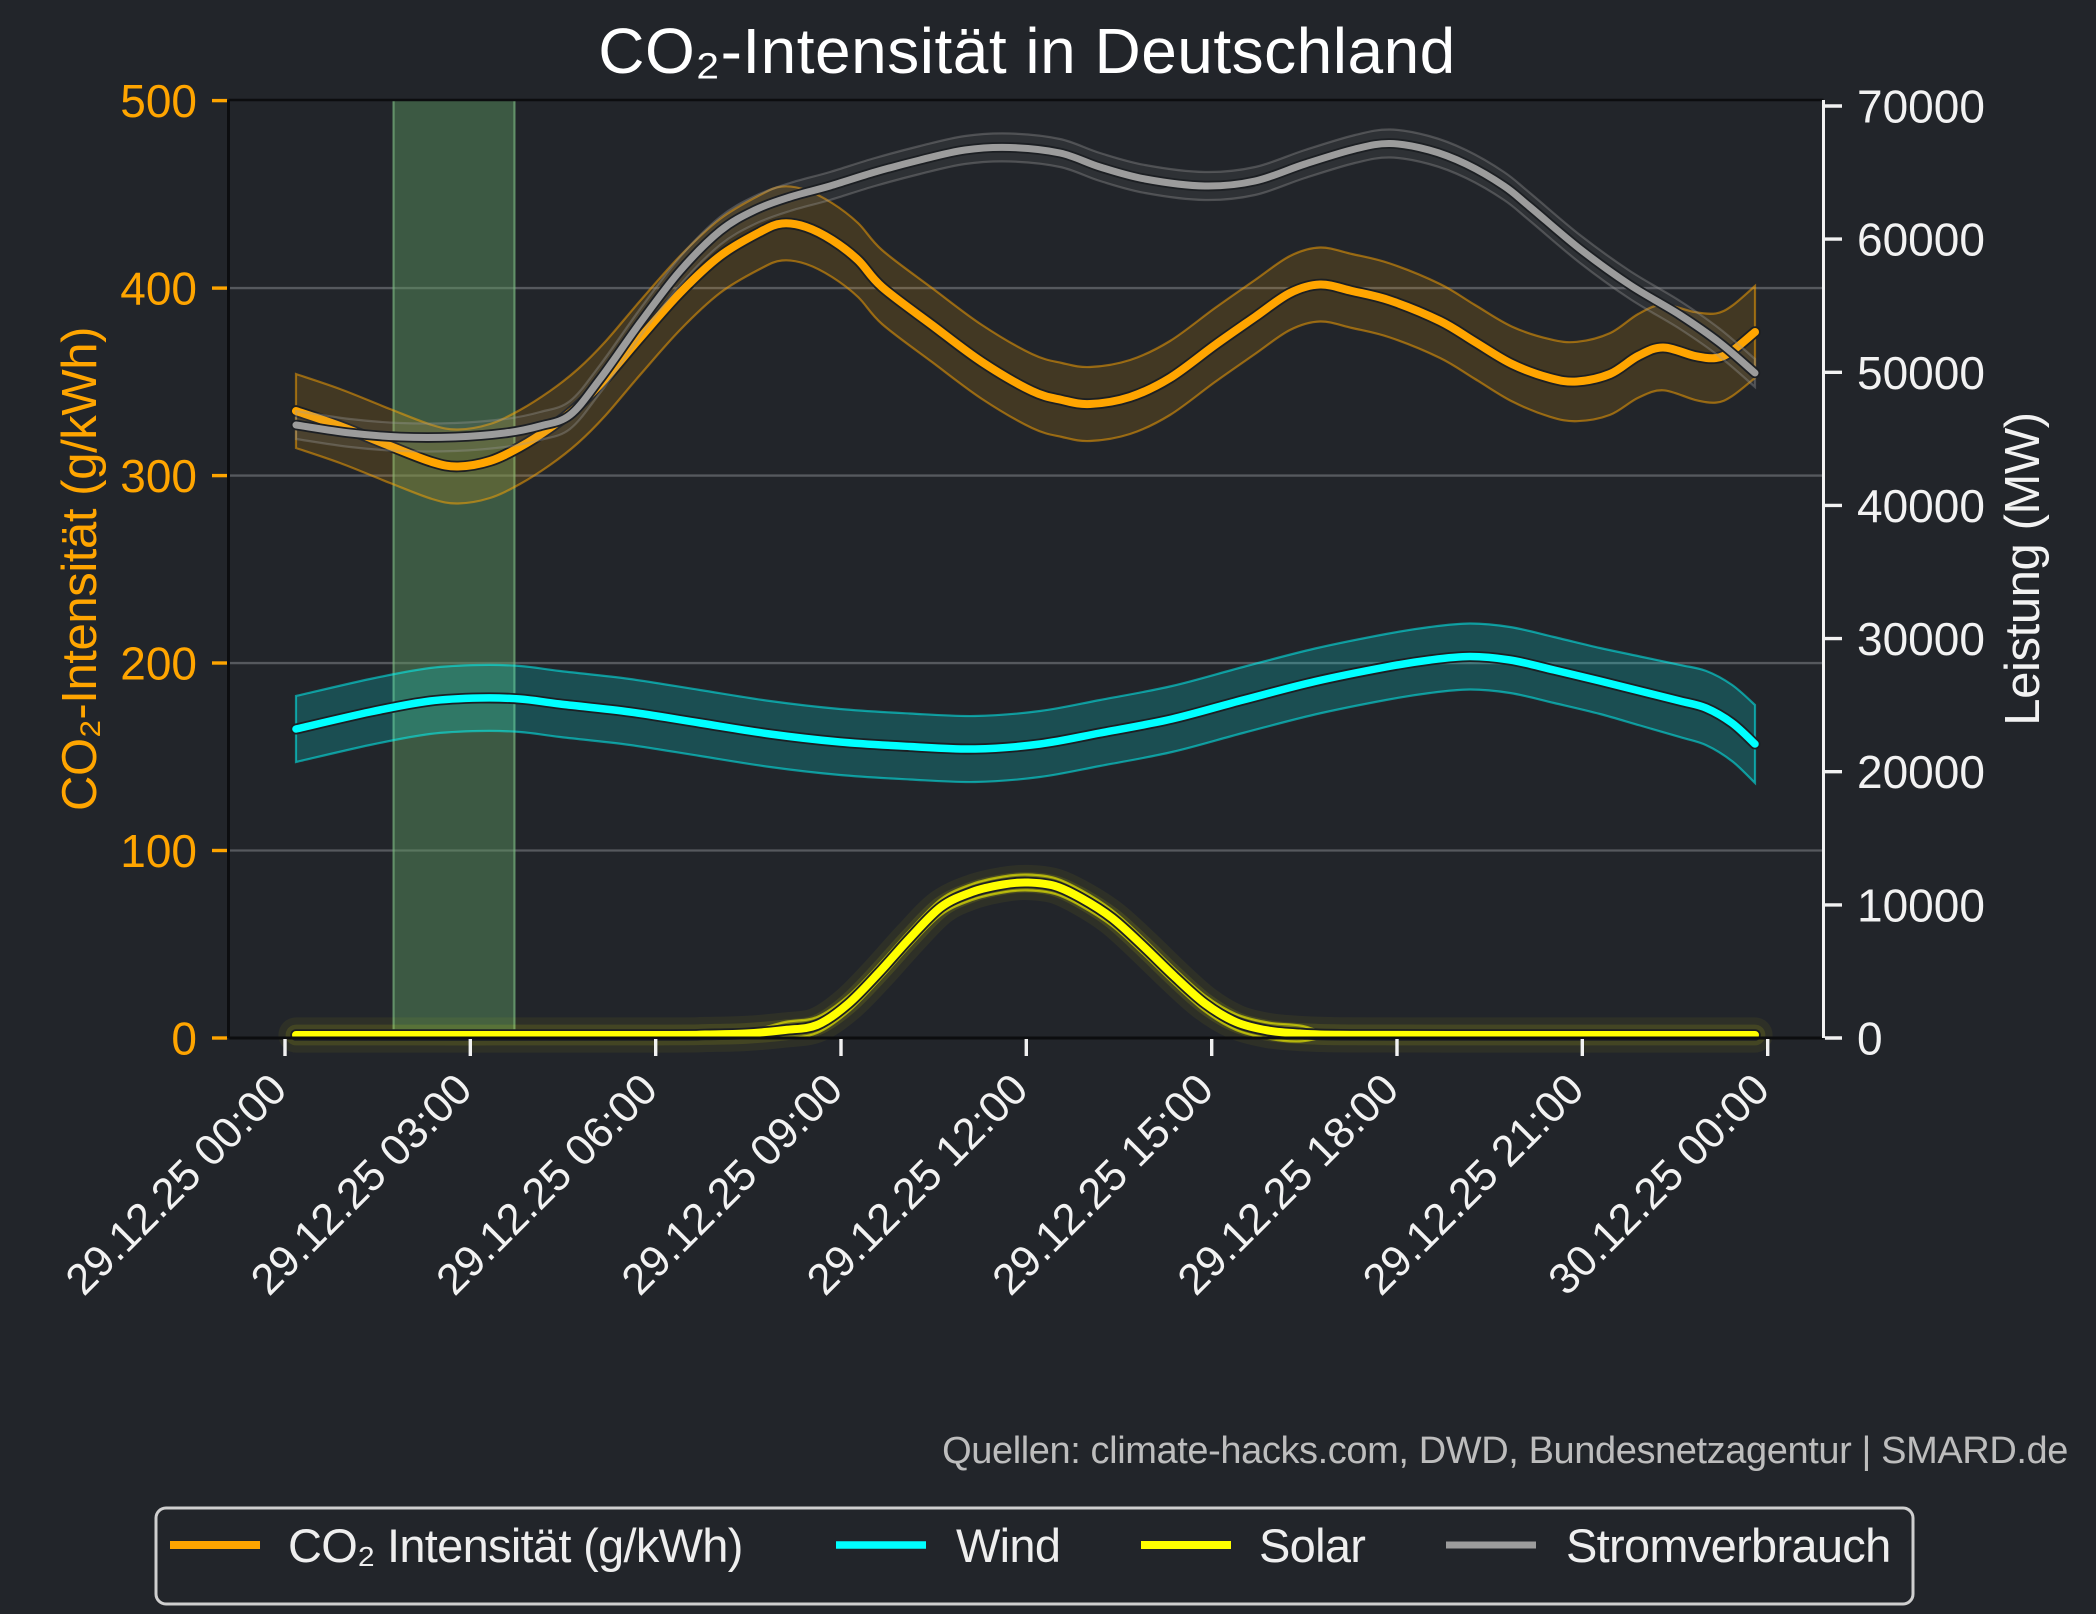 The height and width of the screenshot is (1614, 2096). What do you see at coordinates (1921, 240) in the screenshot?
I see `svg-text: 60000` at bounding box center [1921, 240].